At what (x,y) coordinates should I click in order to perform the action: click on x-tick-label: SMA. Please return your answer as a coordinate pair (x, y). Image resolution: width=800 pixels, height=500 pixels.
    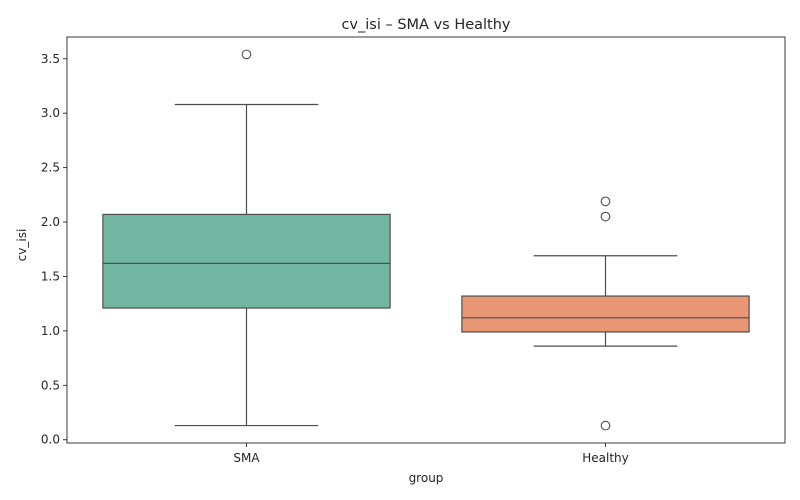
    Looking at the image, I should click on (246, 458).